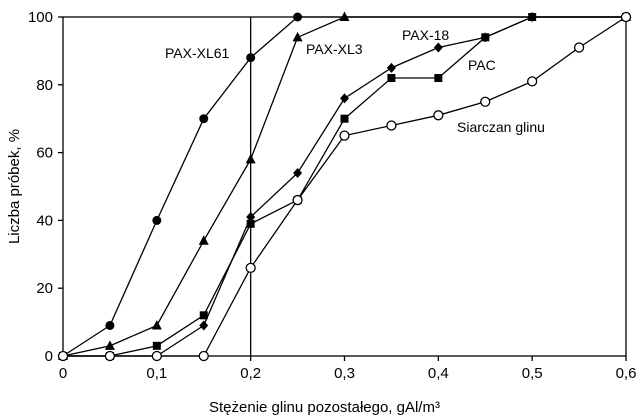 This screenshot has width=640, height=419. Describe the element at coordinates (501, 127) in the screenshot. I see `series-label-siarczan-glinu: Siarczan glinu` at that location.